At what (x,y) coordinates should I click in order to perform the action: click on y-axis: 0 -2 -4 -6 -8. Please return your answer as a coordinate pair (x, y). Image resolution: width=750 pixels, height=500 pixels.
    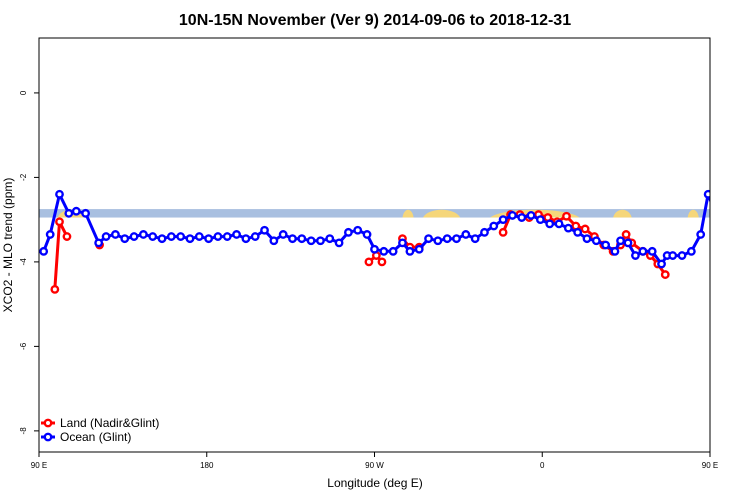
    Looking at the image, I should click on (29, 262).